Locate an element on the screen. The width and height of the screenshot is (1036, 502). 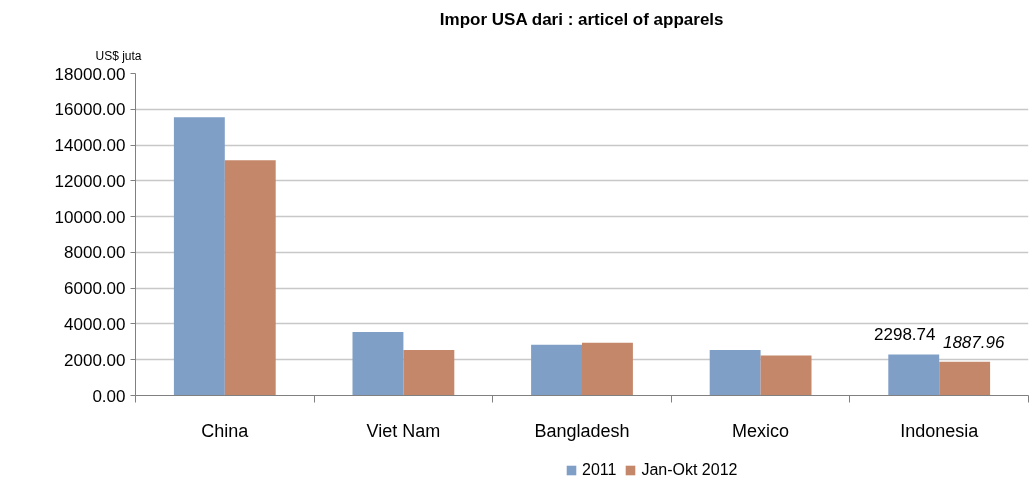
legend-label: 2011 is located at coordinates (599, 470).